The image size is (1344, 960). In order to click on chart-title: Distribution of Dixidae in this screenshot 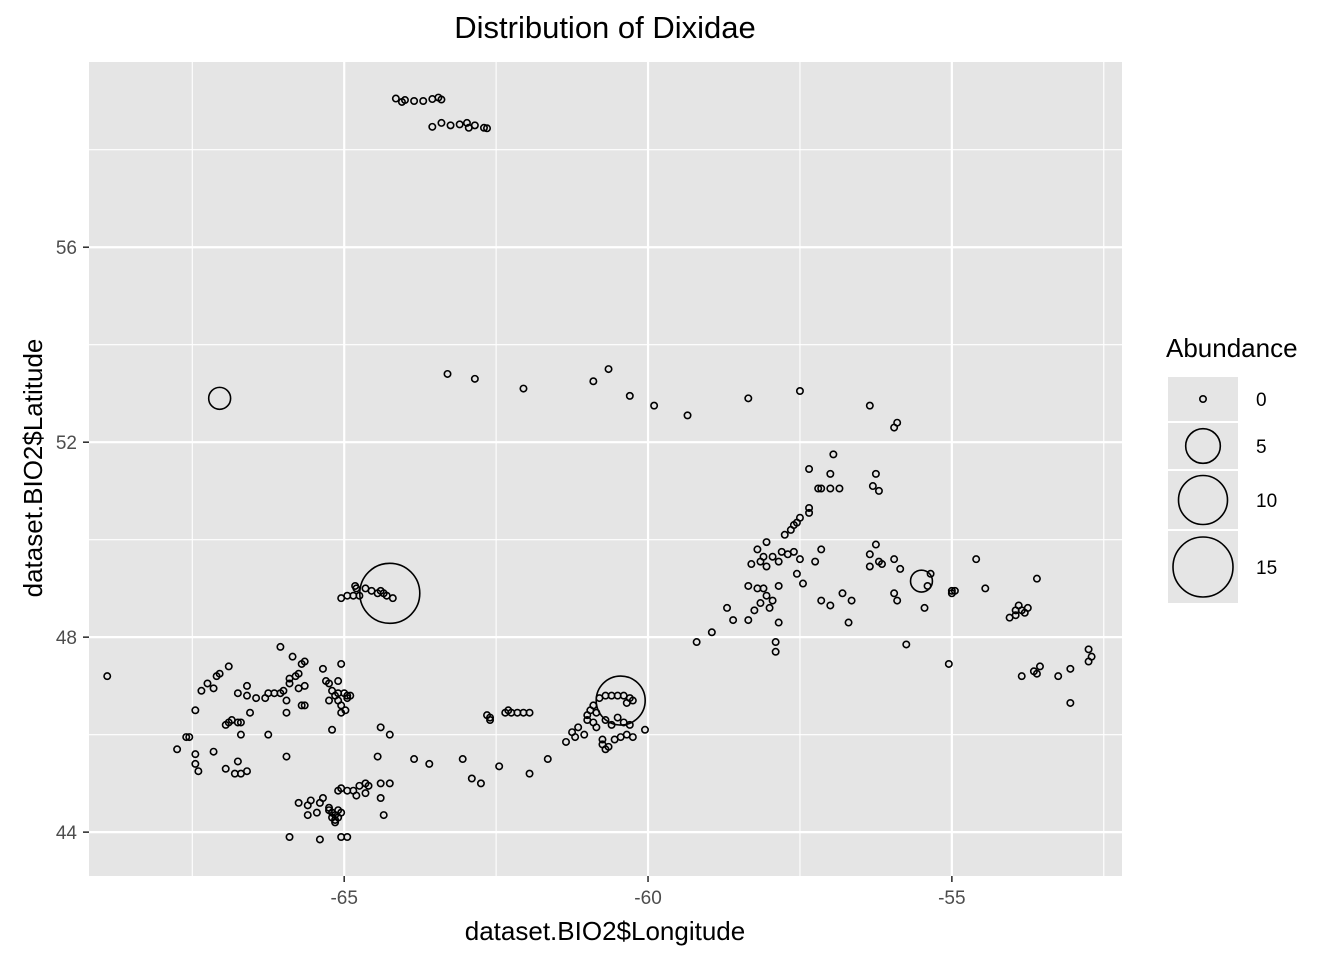, I will do `click(605, 27)`.